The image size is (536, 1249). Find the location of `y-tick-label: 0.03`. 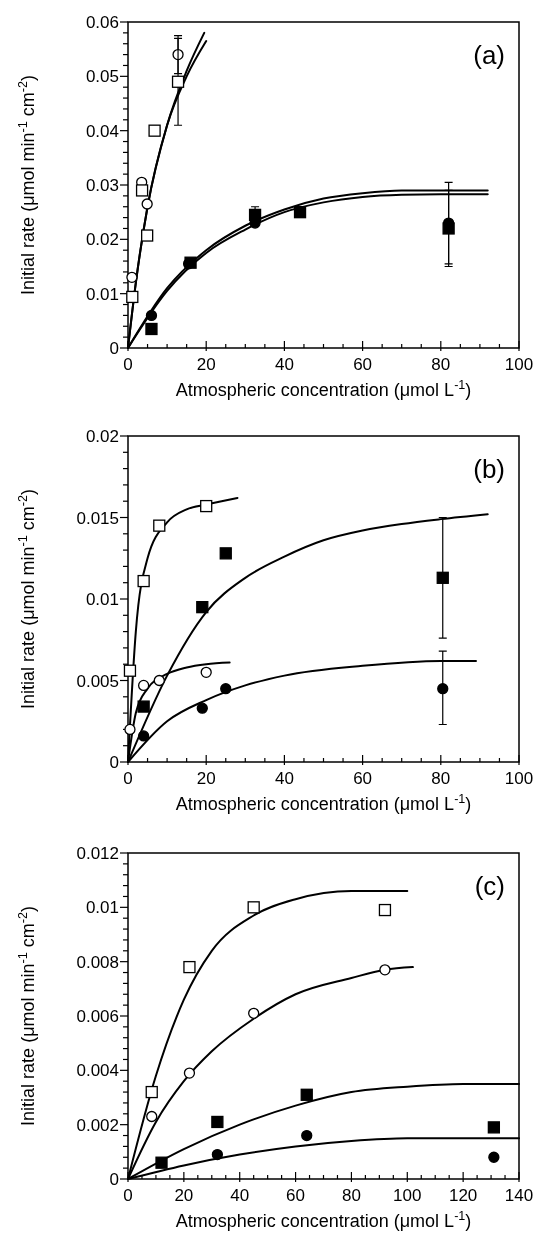

y-tick-label: 0.03 is located at coordinates (102, 185).